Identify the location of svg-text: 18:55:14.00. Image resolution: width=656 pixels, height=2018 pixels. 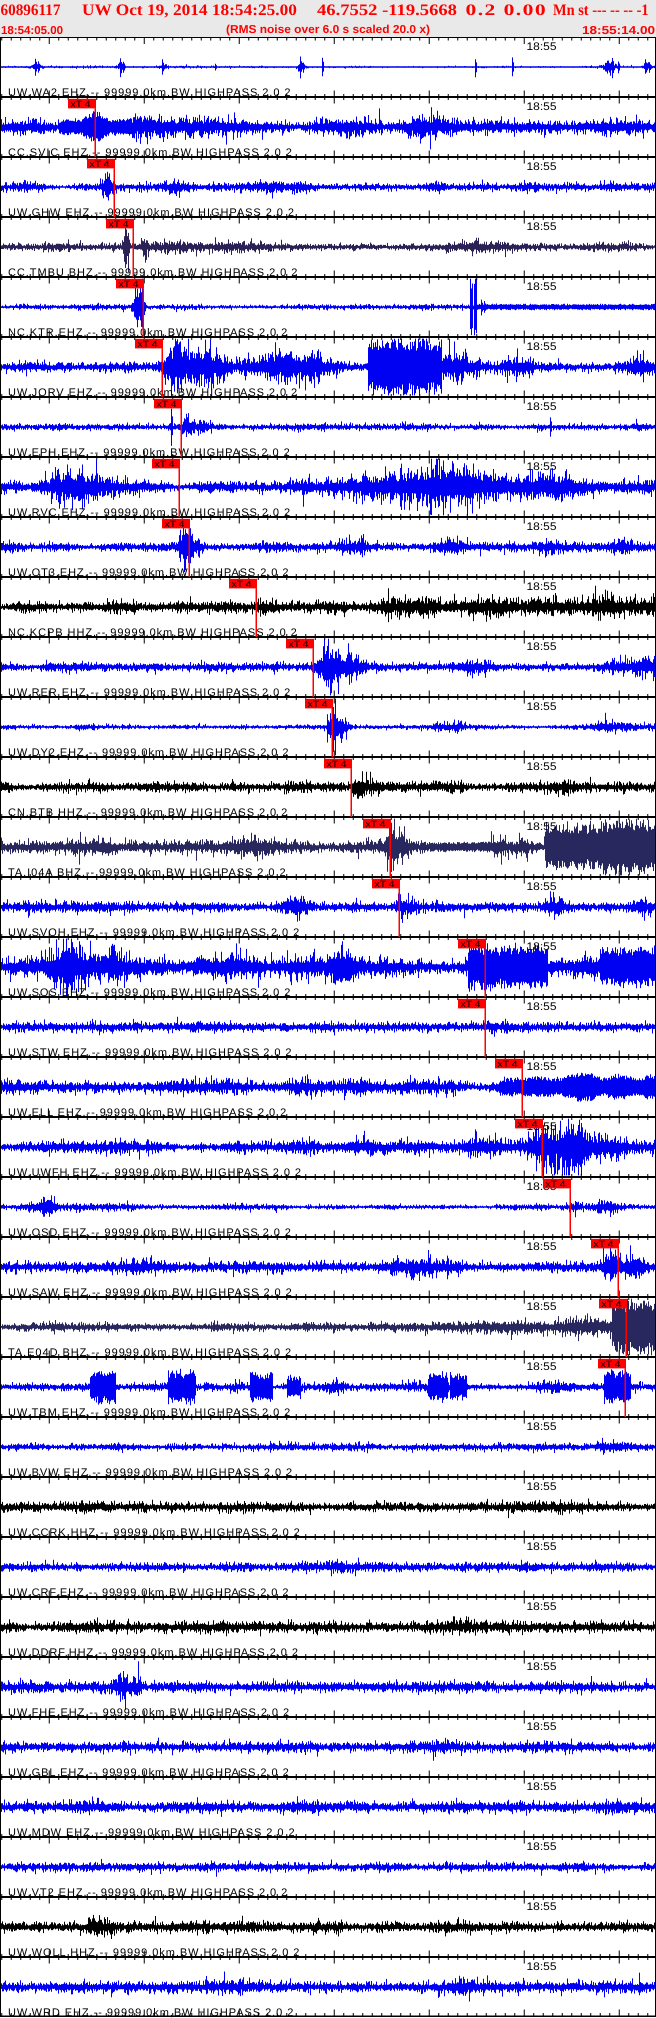
(618, 31).